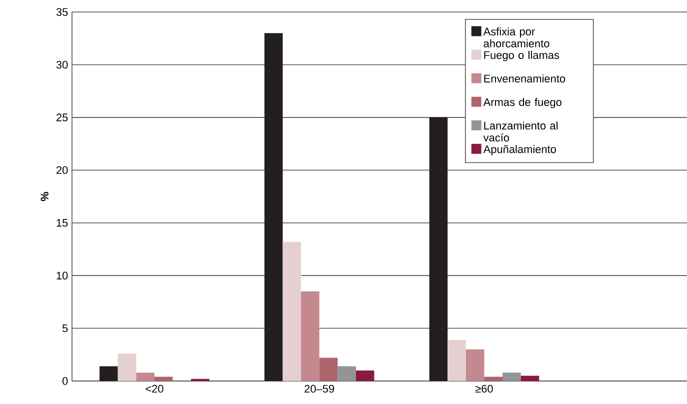 This screenshot has width=687, height=404. What do you see at coordinates (522, 56) in the screenshot?
I see `legend-label: Fuego o llamas` at bounding box center [522, 56].